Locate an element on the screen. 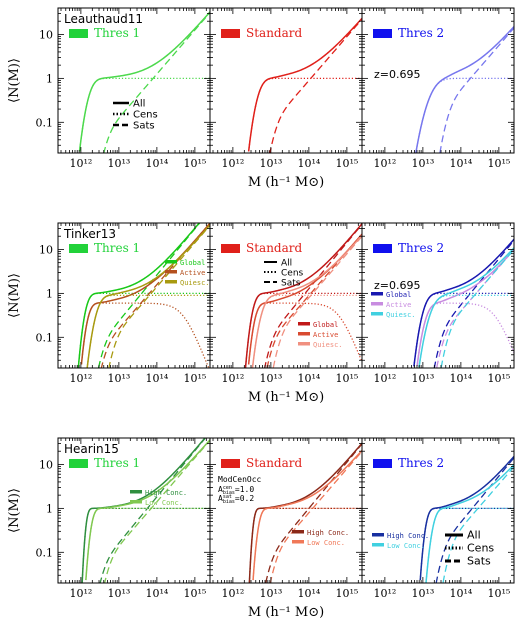 This screenshot has width=520, height=636. model-name: Leauthaud11 is located at coordinates (103, 19).